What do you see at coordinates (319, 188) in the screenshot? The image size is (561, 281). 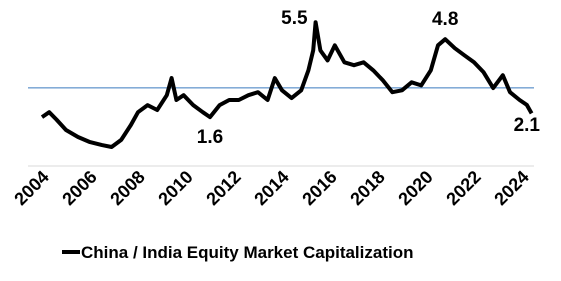 I see `x-tick-label: 2016` at bounding box center [319, 188].